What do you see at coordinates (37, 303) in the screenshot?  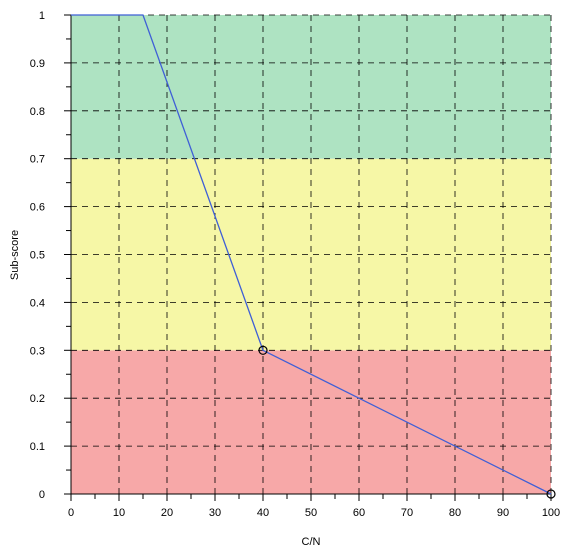 I see `y-tick-label: 0.4` at bounding box center [37, 303].